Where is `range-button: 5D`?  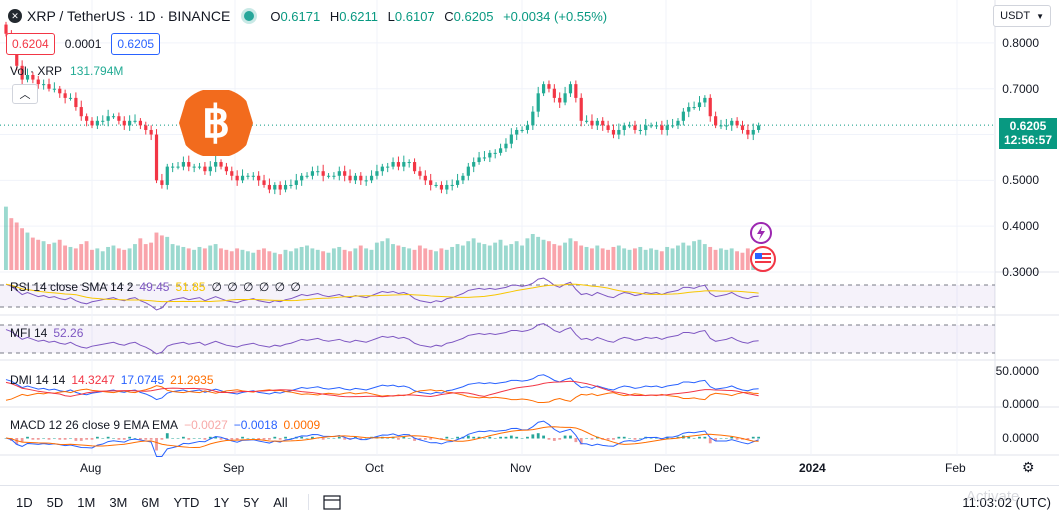 range-button: 5D is located at coordinates (55, 502).